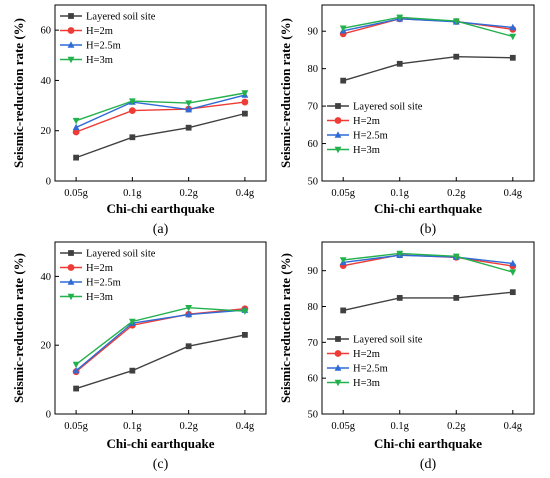 Image resolution: width=550 pixels, height=478 pixels. Describe the element at coordinates (46, 346) in the screenshot. I see `y-tick-label: 20` at that location.